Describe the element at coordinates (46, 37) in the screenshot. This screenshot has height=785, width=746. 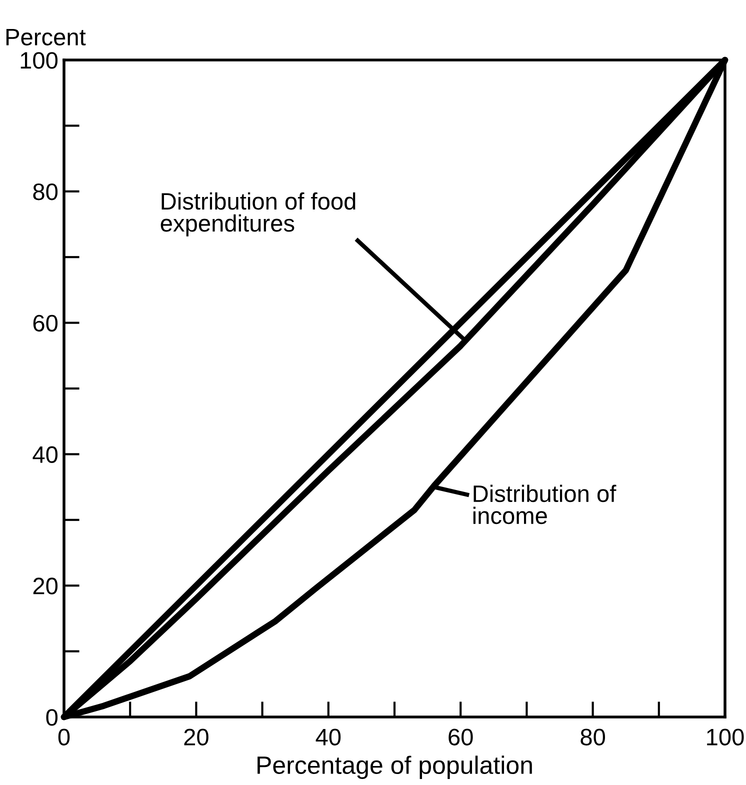
I see `y-axis-title: Percent` at that location.